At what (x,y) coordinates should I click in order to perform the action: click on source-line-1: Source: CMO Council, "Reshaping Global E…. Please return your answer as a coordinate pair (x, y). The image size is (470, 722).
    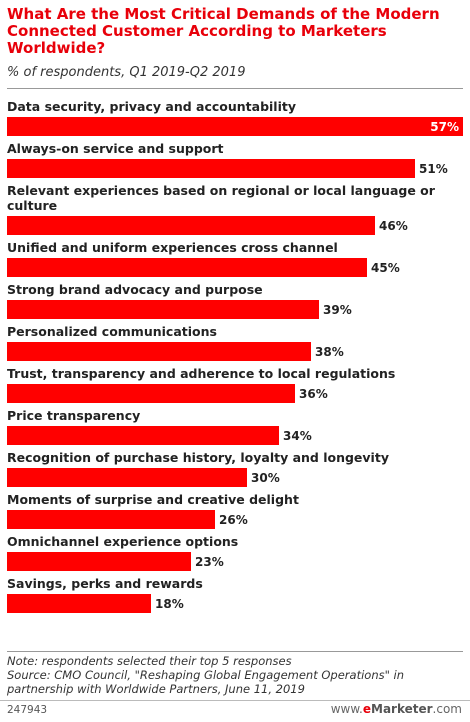
    Looking at the image, I should click on (206, 675).